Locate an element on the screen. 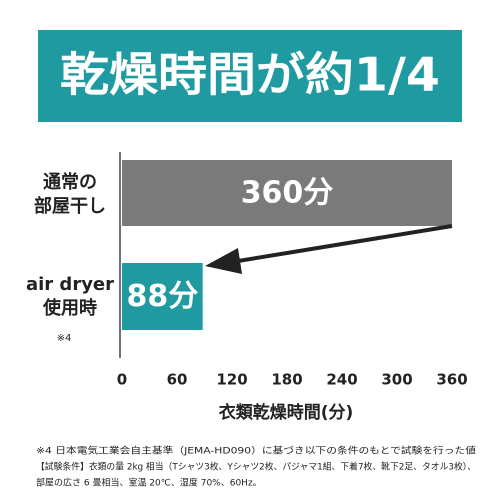  x-tick-label: 300 is located at coordinates (396, 380).